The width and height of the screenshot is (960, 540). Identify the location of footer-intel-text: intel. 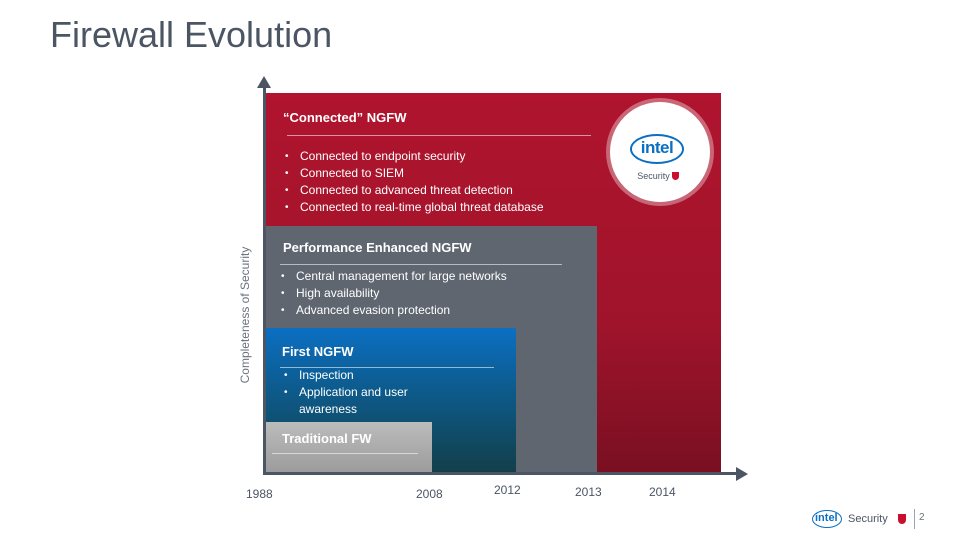
(826, 518).